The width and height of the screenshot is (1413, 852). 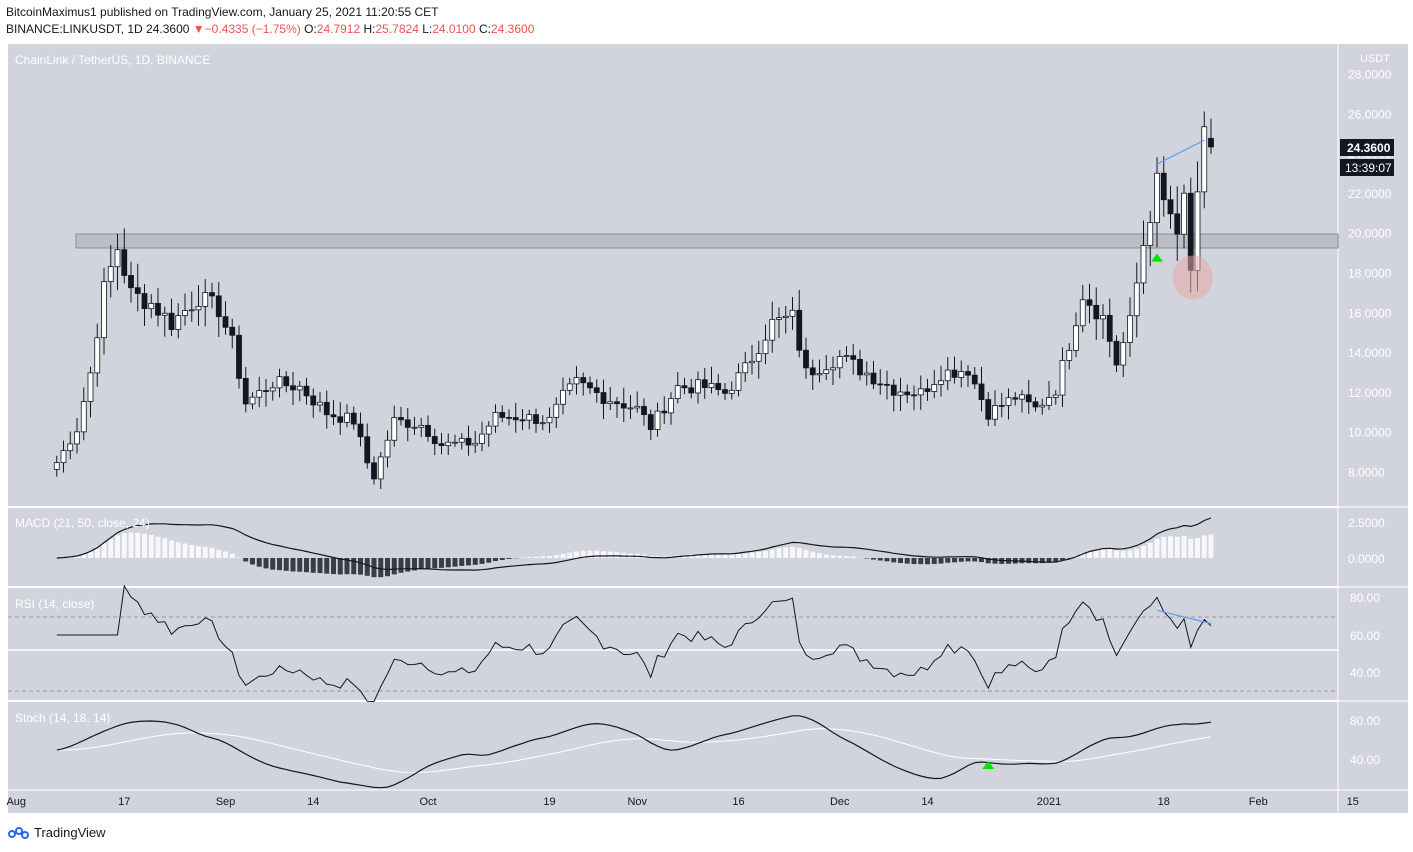 I want to click on rsi-trendline, so click(x=1184, y=617).